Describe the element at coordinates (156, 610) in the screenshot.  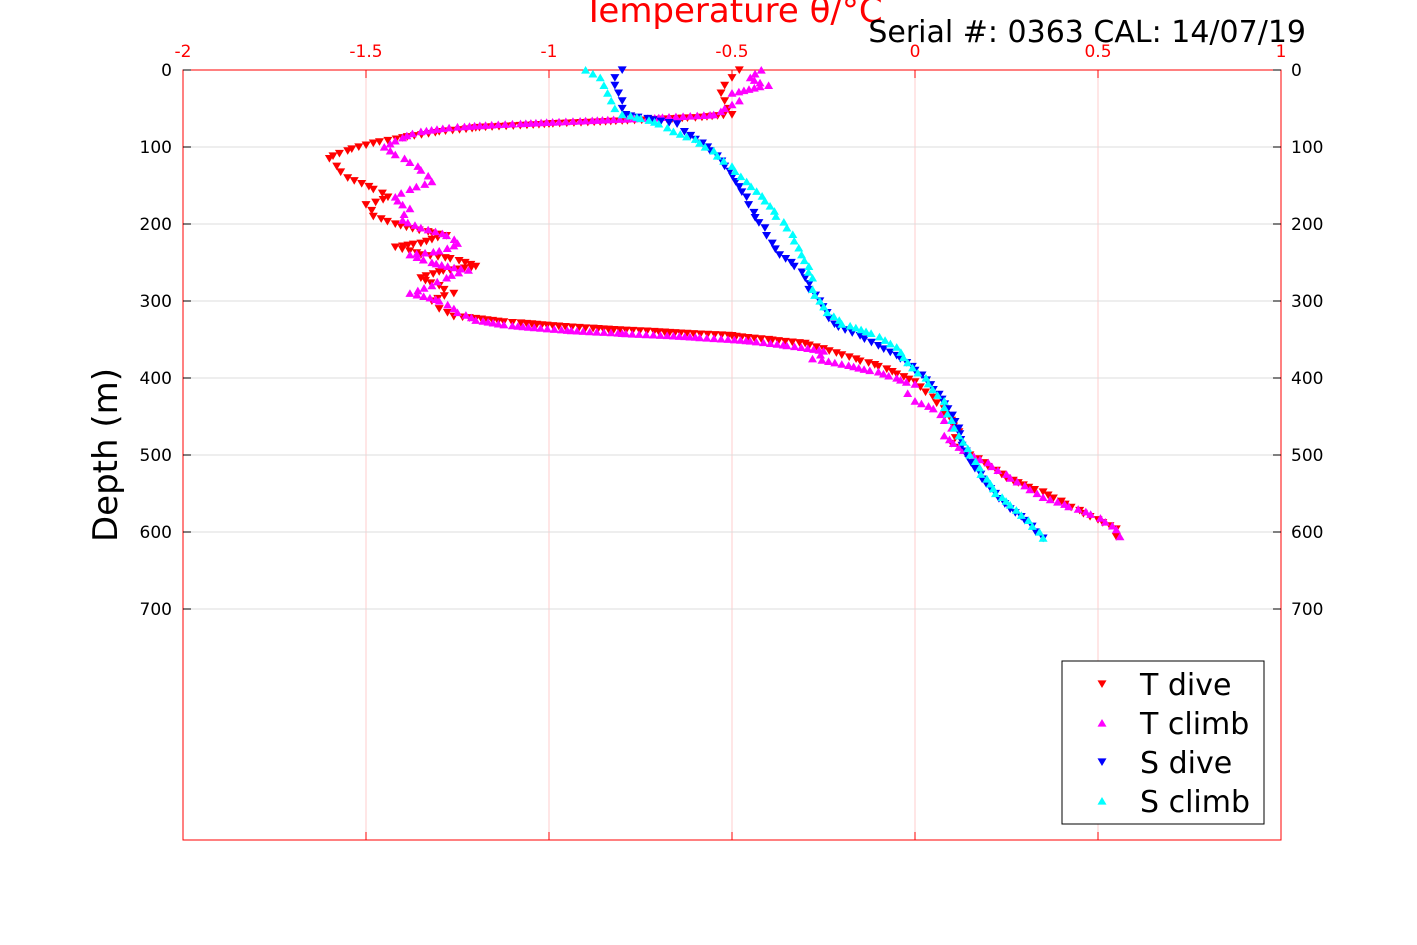
I see `y-tick-label-left: 700` at that location.